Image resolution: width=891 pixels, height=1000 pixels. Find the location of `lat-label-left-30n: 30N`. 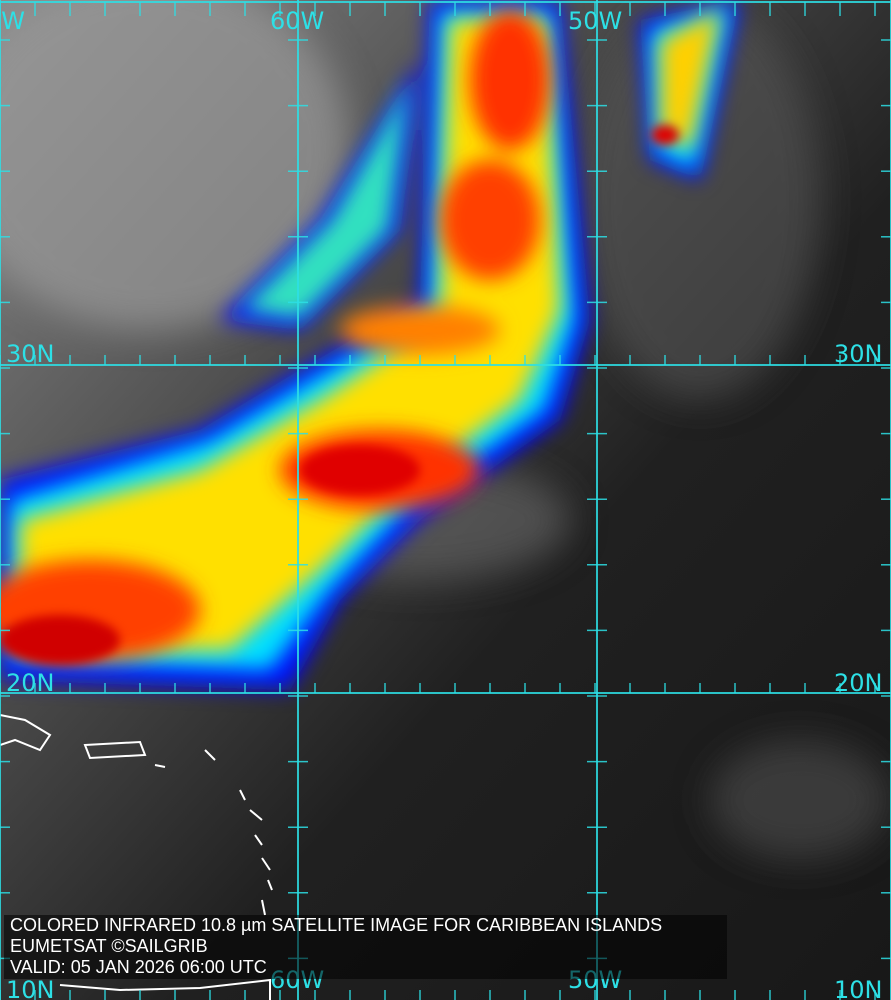

lat-label-left-30n: 30N is located at coordinates (30, 354).